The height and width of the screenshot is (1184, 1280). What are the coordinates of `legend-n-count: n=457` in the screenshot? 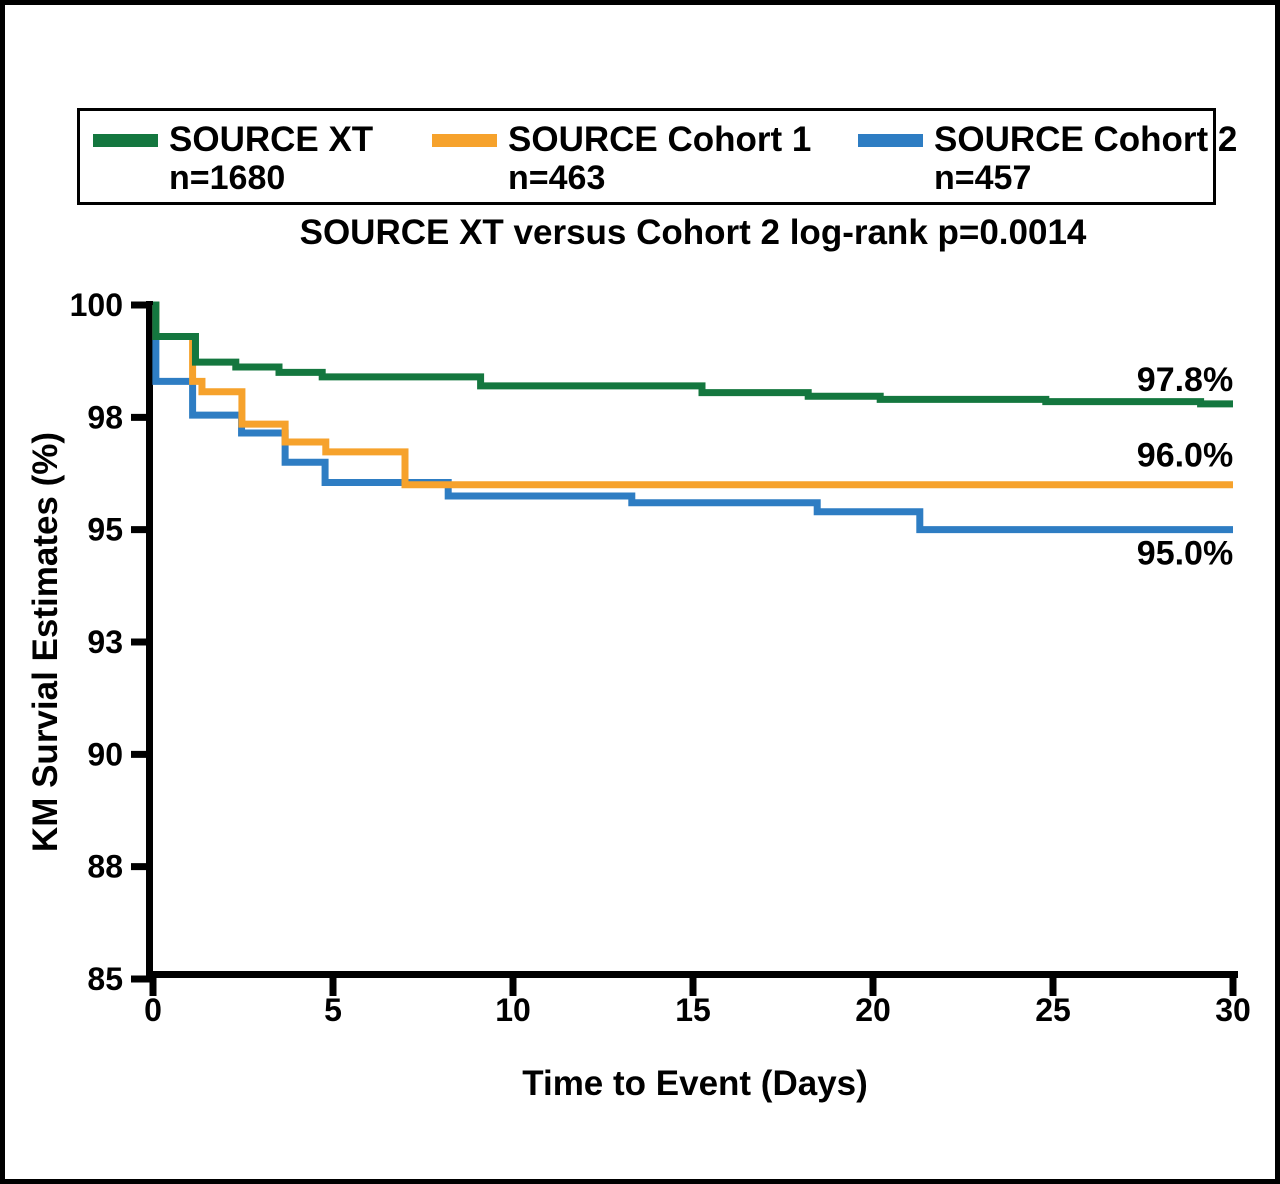 It's located at (983, 178).